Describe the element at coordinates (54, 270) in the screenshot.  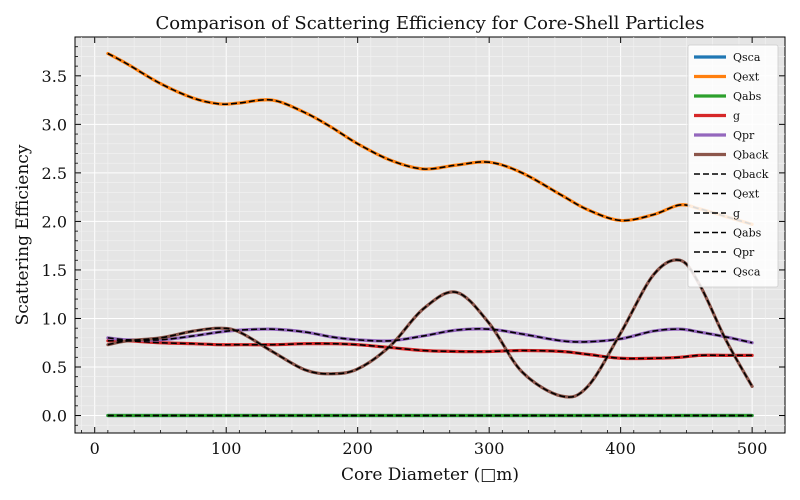
I see `y-tick-label: 1.5` at that location.